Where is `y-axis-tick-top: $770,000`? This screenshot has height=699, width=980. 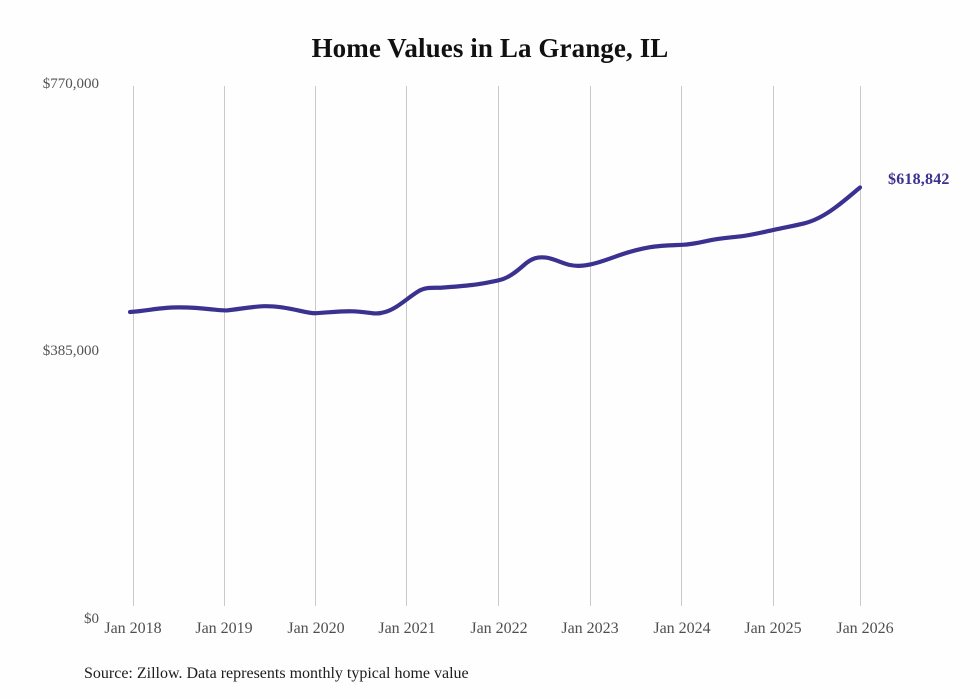 y-axis-tick-top: $770,000 is located at coordinates (70, 84).